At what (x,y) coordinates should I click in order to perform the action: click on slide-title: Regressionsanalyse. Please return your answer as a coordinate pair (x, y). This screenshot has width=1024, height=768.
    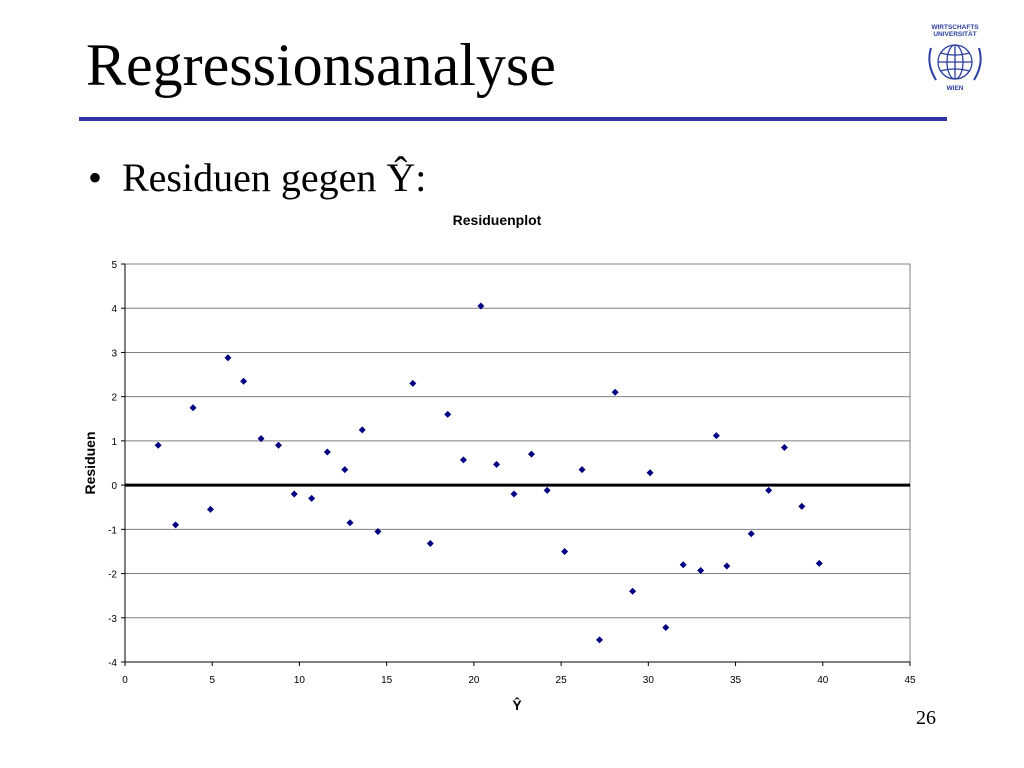
    Looking at the image, I should click on (321, 65).